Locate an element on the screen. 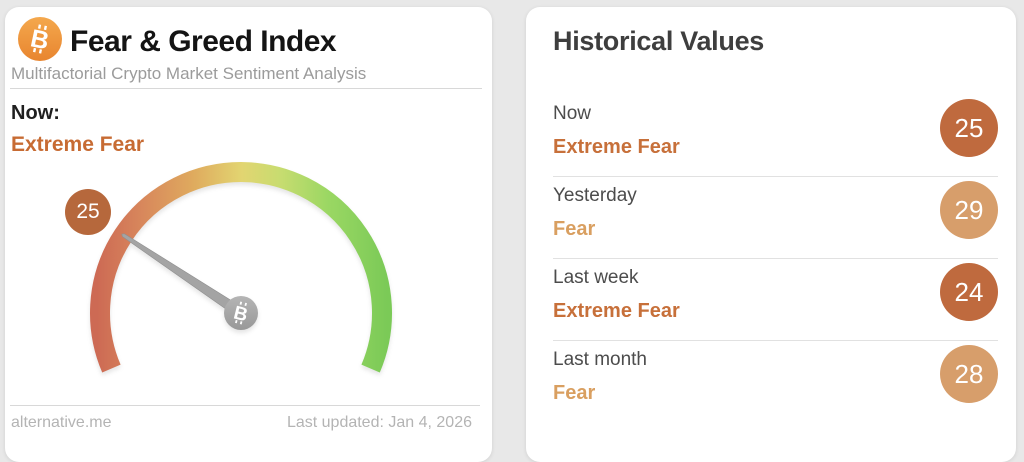  bitcoin-pivot-icon: B is located at coordinates (240, 313).